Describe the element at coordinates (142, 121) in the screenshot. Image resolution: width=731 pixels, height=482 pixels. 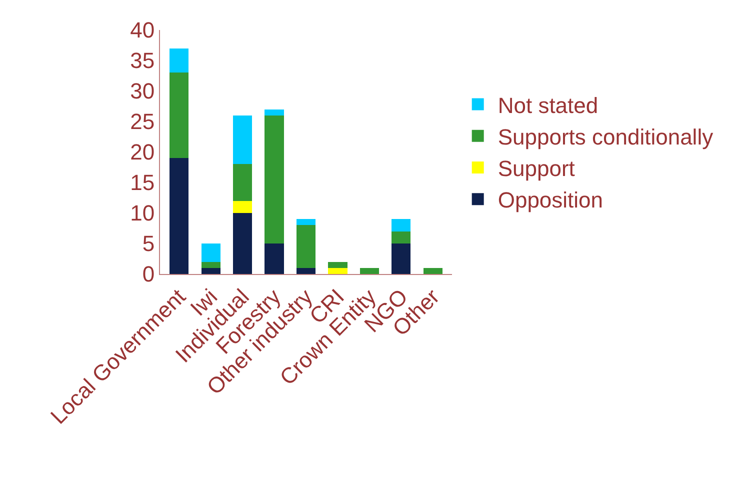
I see `y-tick-label: 25` at that location.